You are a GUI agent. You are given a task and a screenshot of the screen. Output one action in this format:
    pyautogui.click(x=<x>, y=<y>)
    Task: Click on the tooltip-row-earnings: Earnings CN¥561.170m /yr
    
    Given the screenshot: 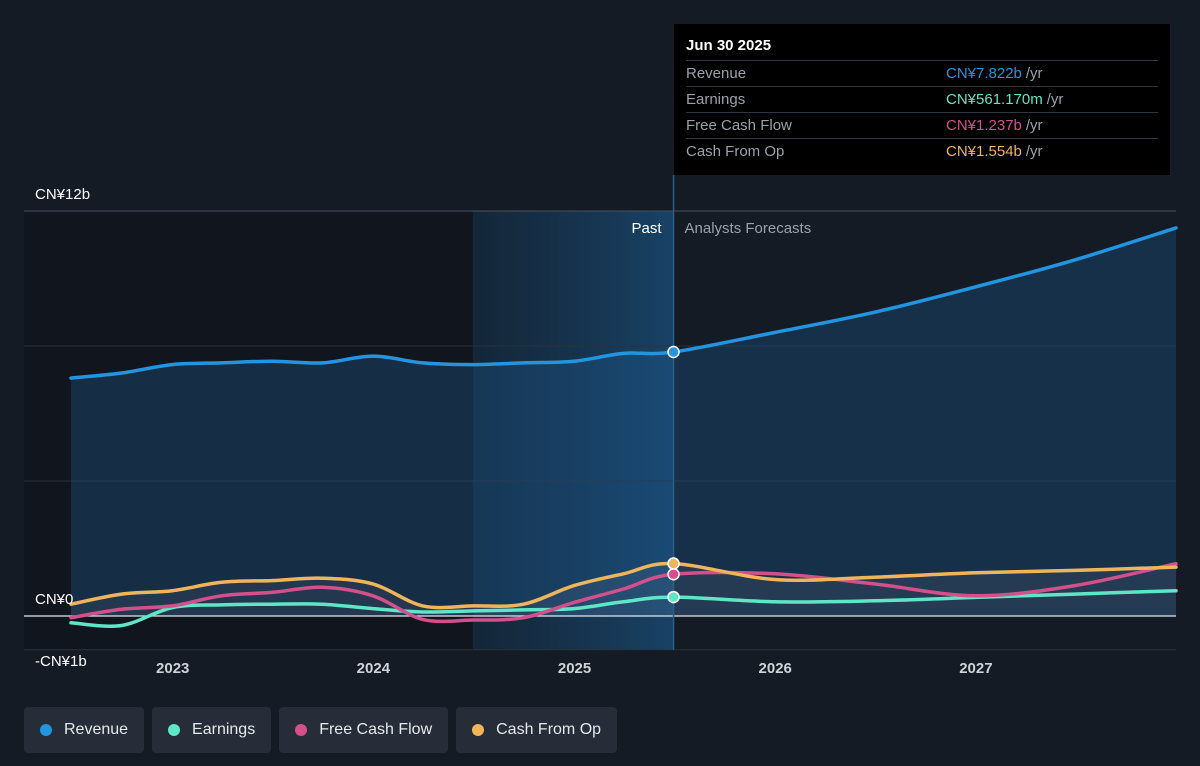 What is the action you would take?
    pyautogui.click(x=922, y=99)
    